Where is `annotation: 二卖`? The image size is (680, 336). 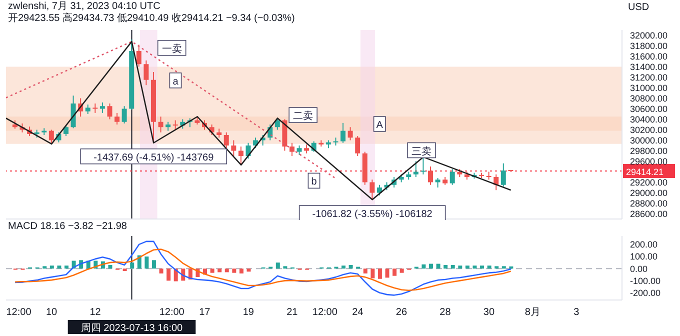 annotation: 二卖 is located at coordinates (303, 116).